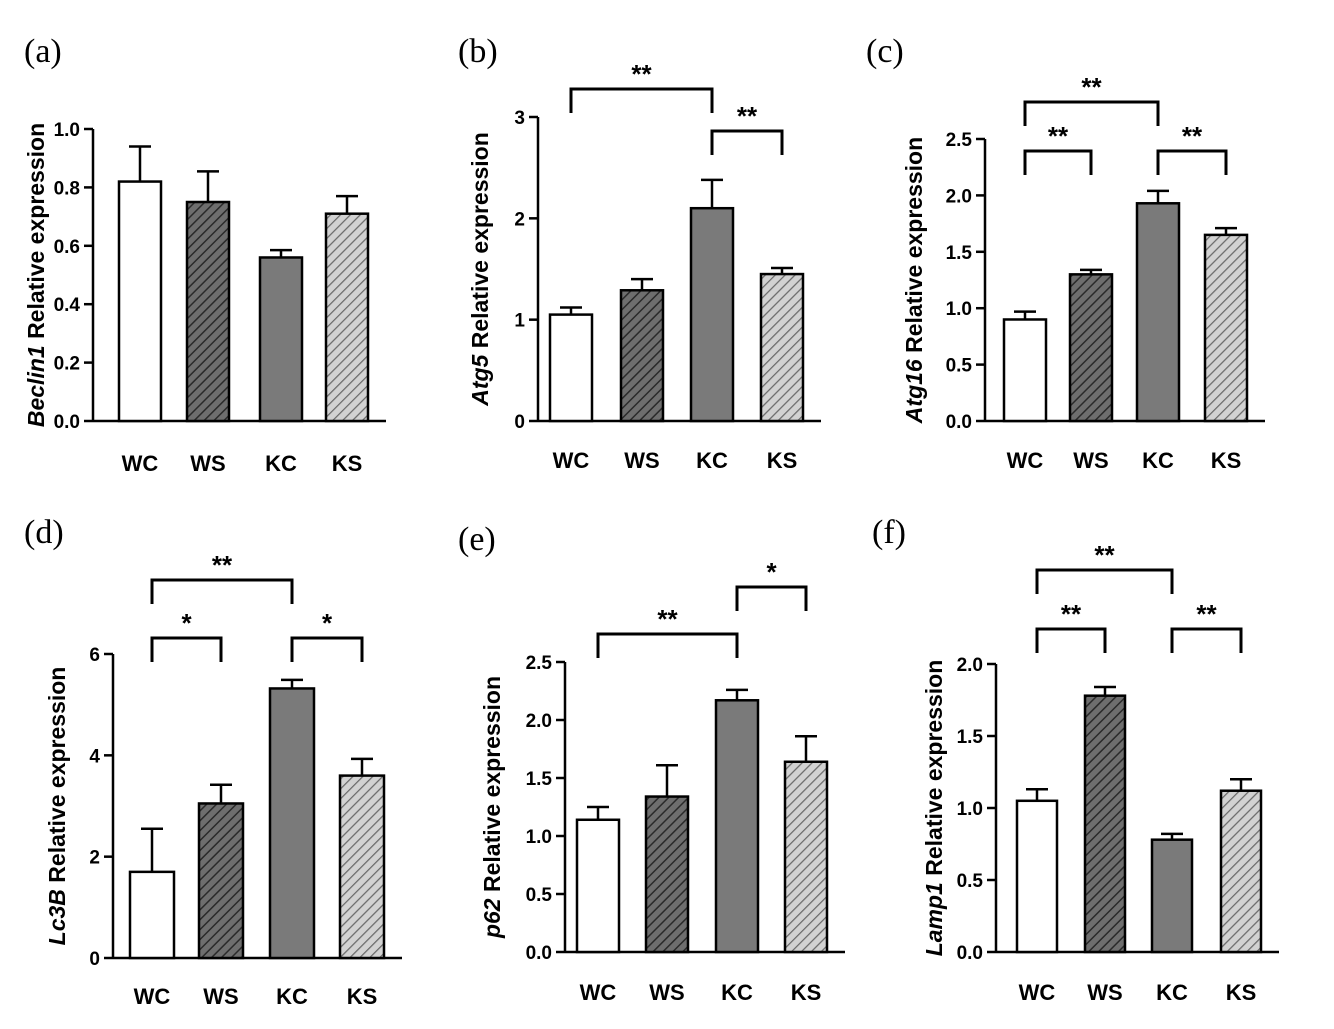 This screenshot has height=1029, width=1334. I want to click on y-tick-label: 6, so click(94, 655).